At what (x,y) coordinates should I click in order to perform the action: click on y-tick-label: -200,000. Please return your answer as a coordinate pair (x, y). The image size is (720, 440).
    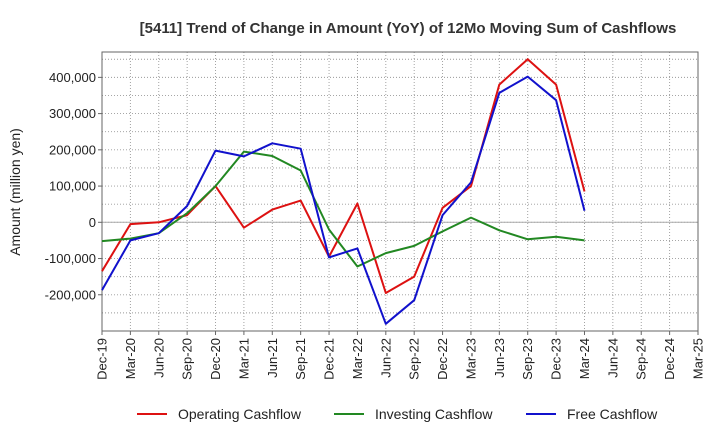
    Looking at the image, I should click on (70, 294).